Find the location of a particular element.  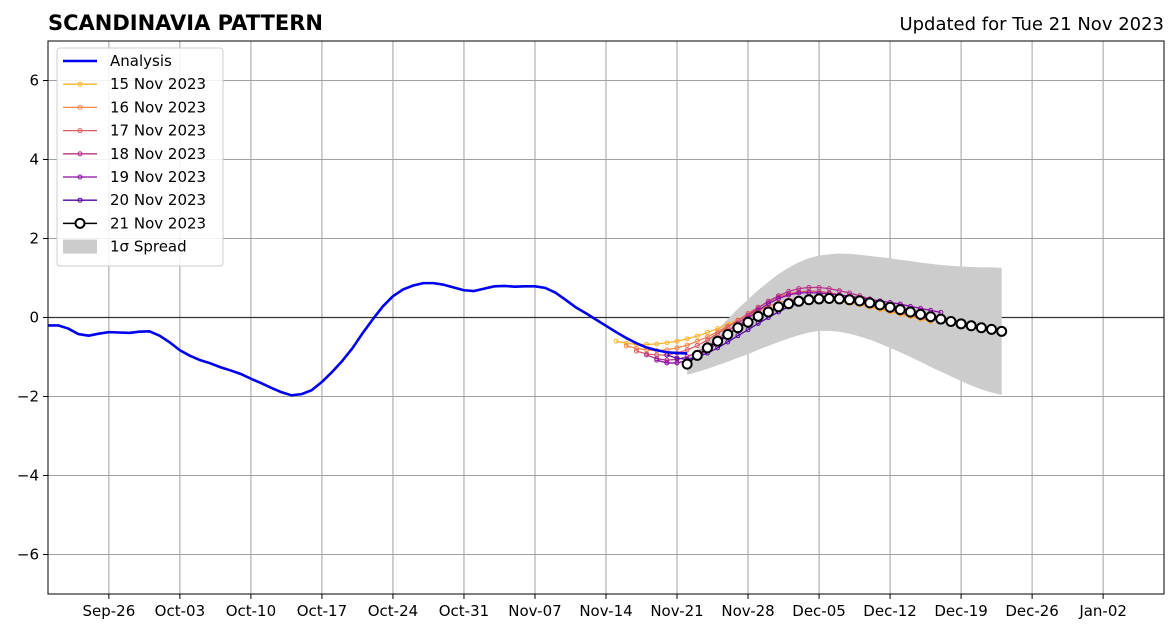

series-layer is located at coordinates (528, 339).